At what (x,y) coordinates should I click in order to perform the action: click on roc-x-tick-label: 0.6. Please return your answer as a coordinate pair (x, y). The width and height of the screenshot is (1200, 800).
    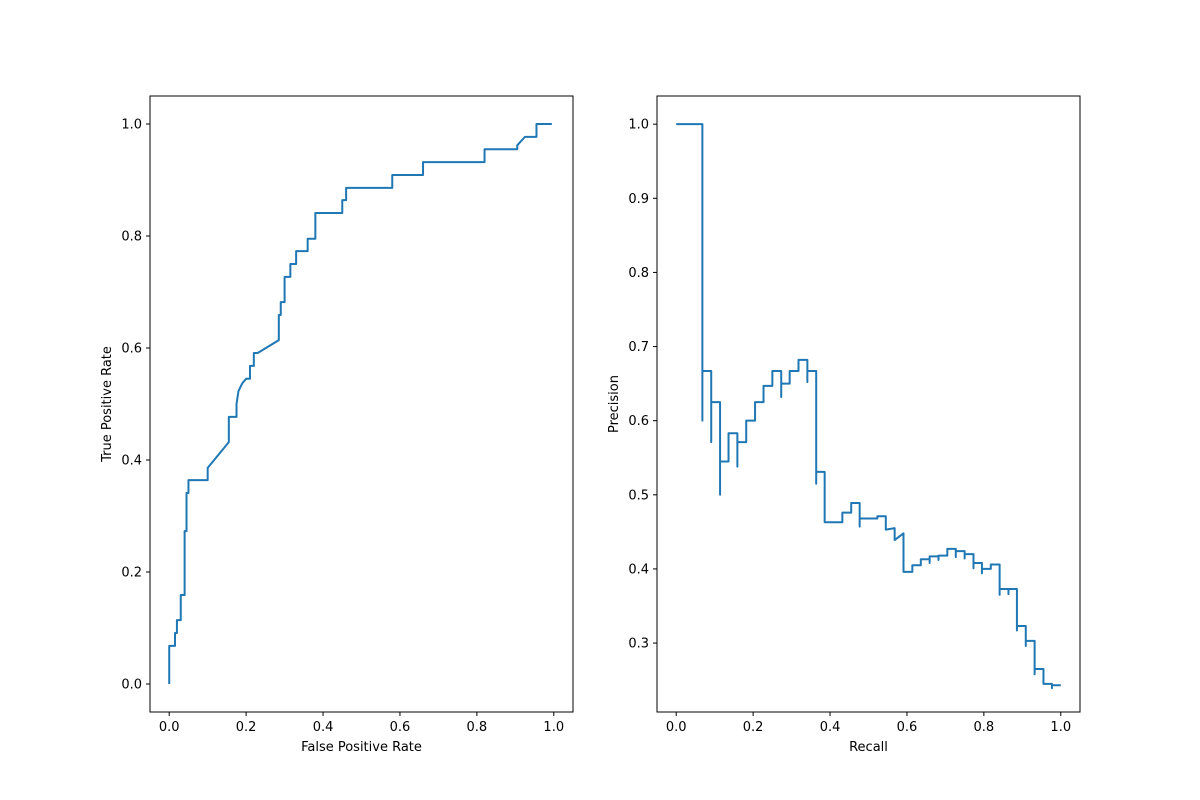
    Looking at the image, I should click on (400, 727).